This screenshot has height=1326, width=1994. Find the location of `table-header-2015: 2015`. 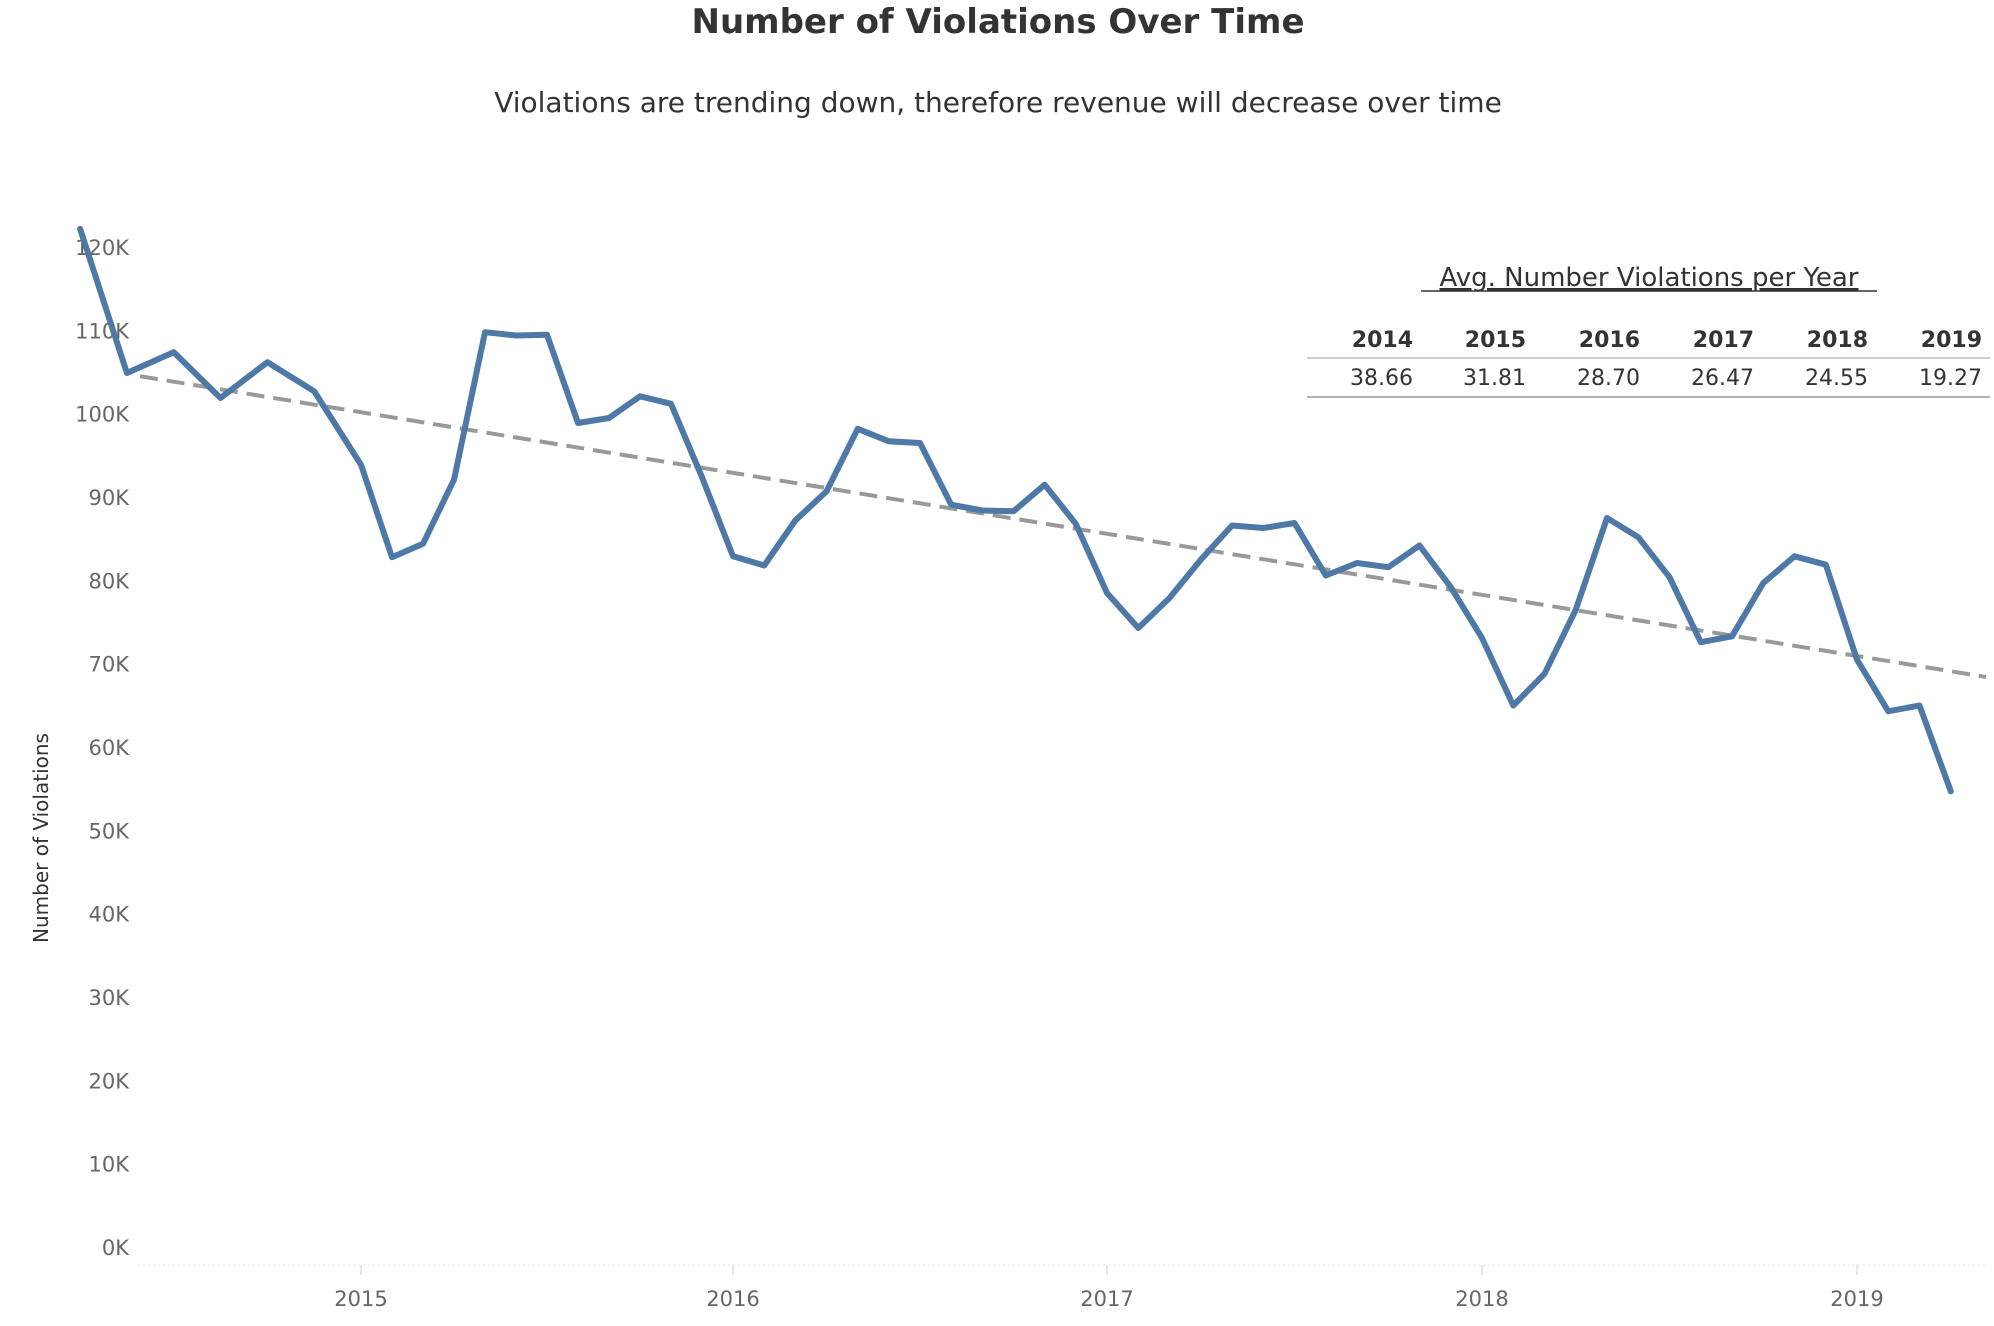

table-header-2015: 2015 is located at coordinates (1495, 340).